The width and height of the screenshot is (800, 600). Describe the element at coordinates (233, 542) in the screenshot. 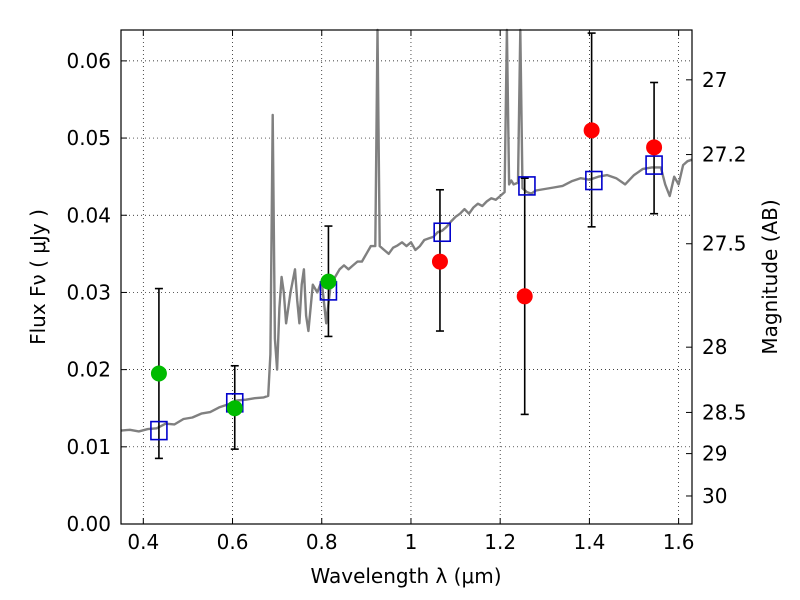

I see `x-tick-label: 0.6` at that location.